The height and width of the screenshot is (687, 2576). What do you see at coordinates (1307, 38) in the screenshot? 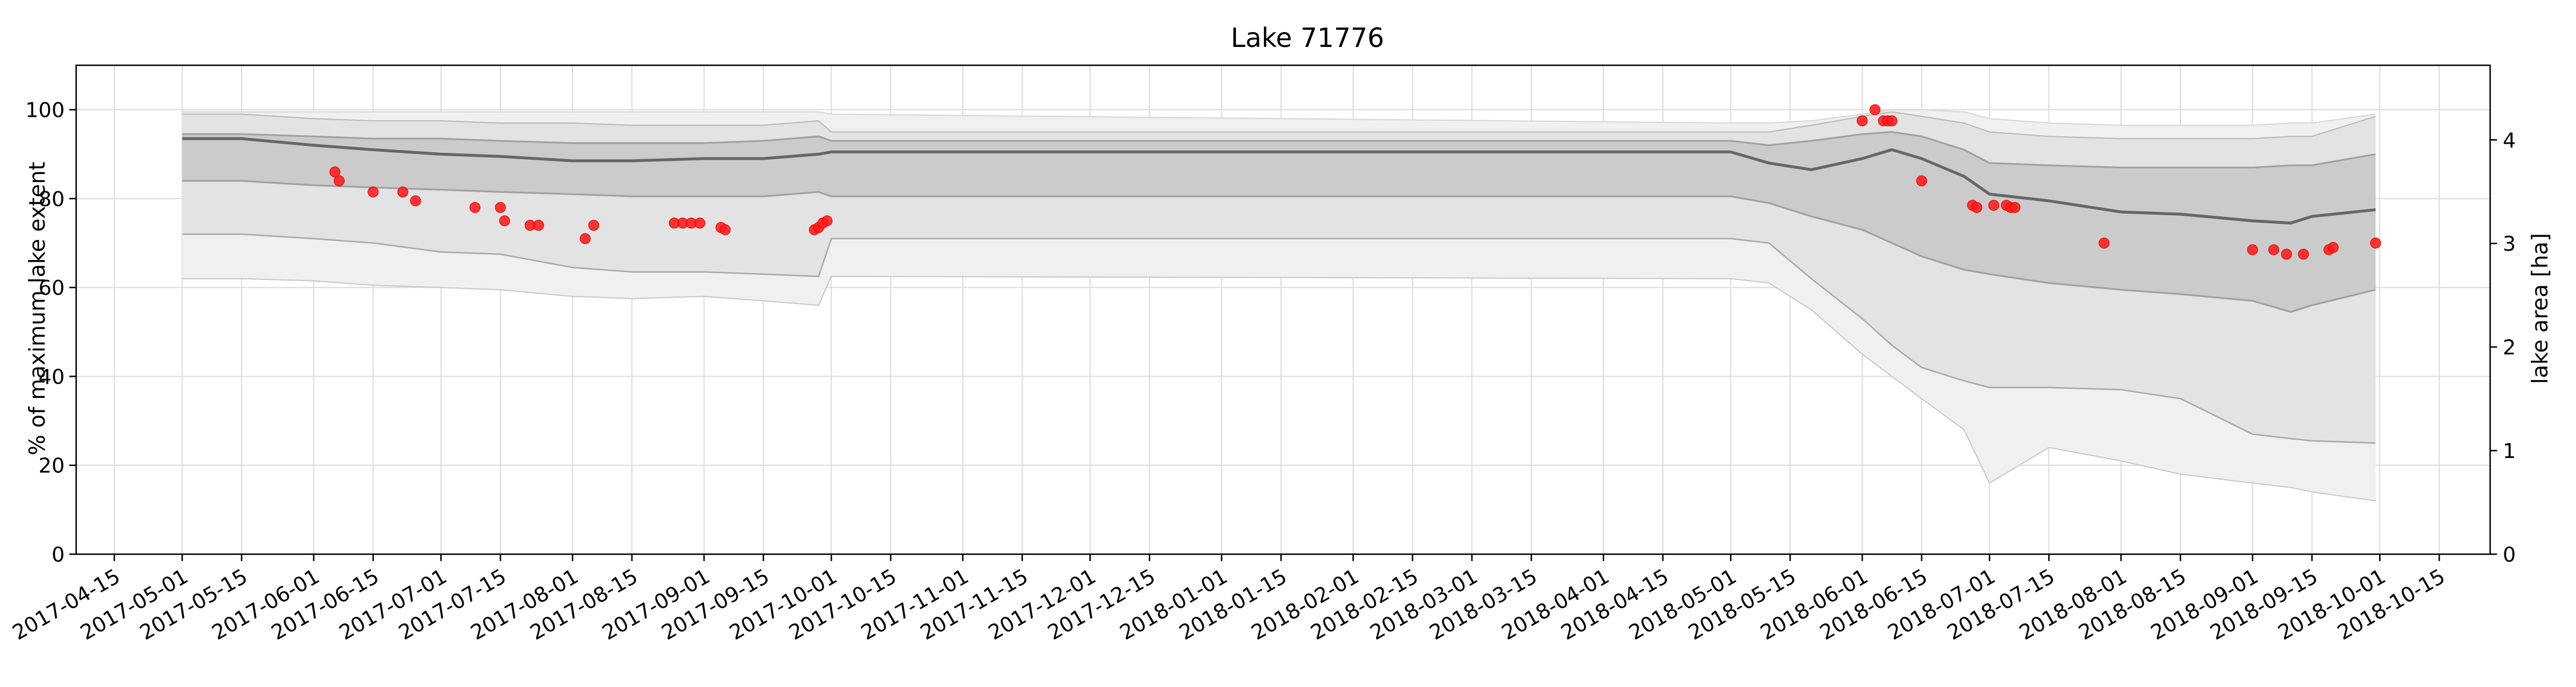
I see `chart-title: Lake 71776` at bounding box center [1307, 38].